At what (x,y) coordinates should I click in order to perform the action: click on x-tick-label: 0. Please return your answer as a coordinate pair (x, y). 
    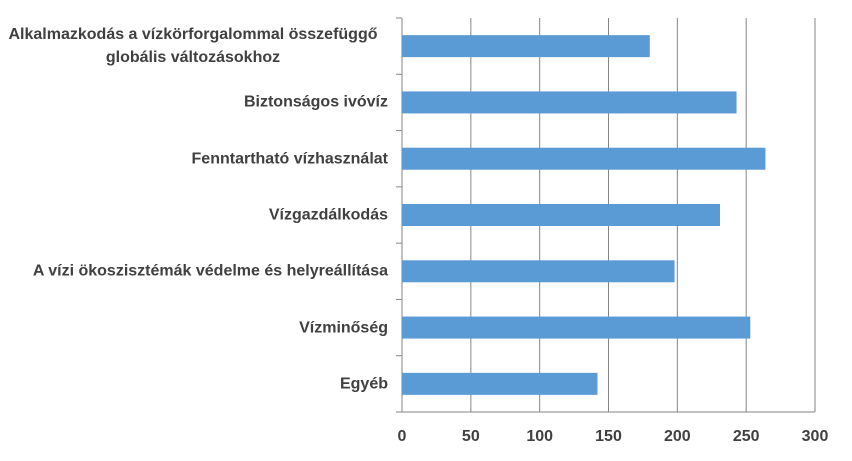
    Looking at the image, I should click on (402, 436).